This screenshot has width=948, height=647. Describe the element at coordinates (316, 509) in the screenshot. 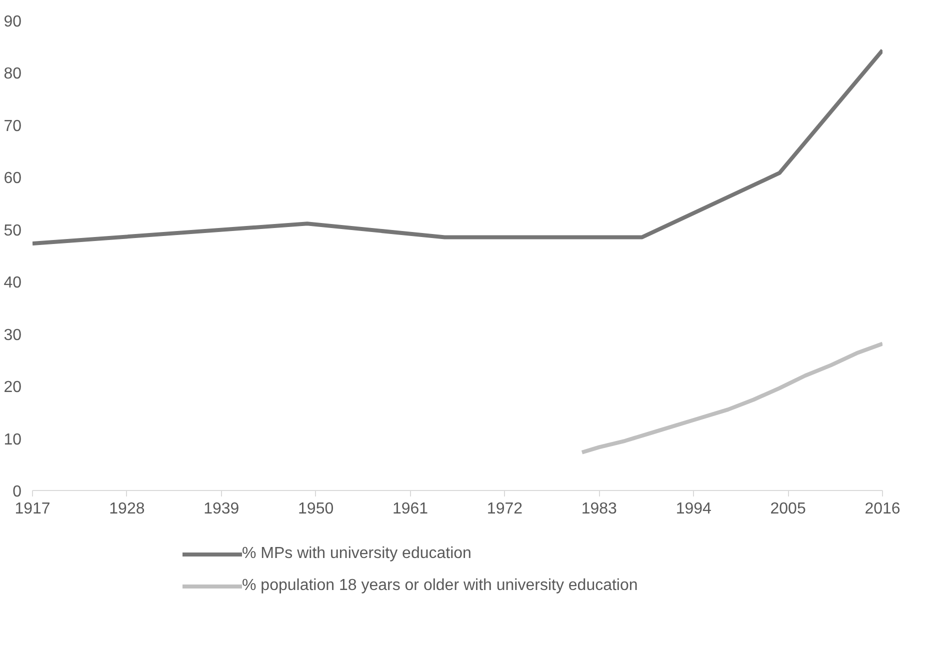

I see `x-tick-label: 1950` at that location.